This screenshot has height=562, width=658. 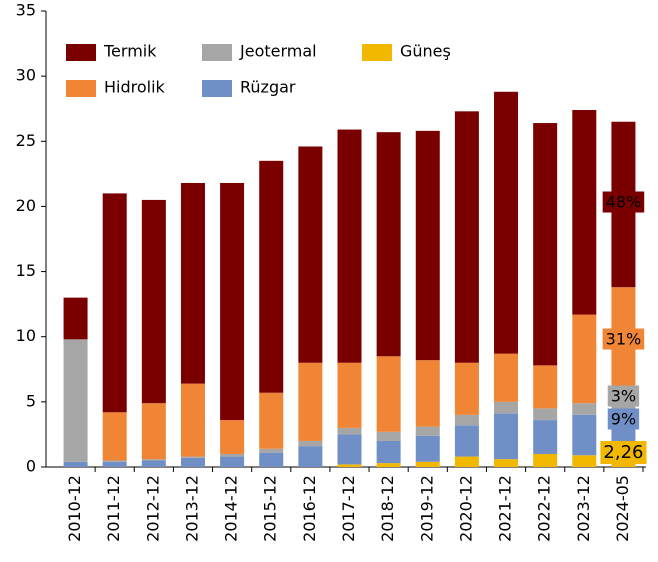 What do you see at coordinates (309, 508) in the screenshot?
I see `x-tick-label: 2016-12` at bounding box center [309, 508].